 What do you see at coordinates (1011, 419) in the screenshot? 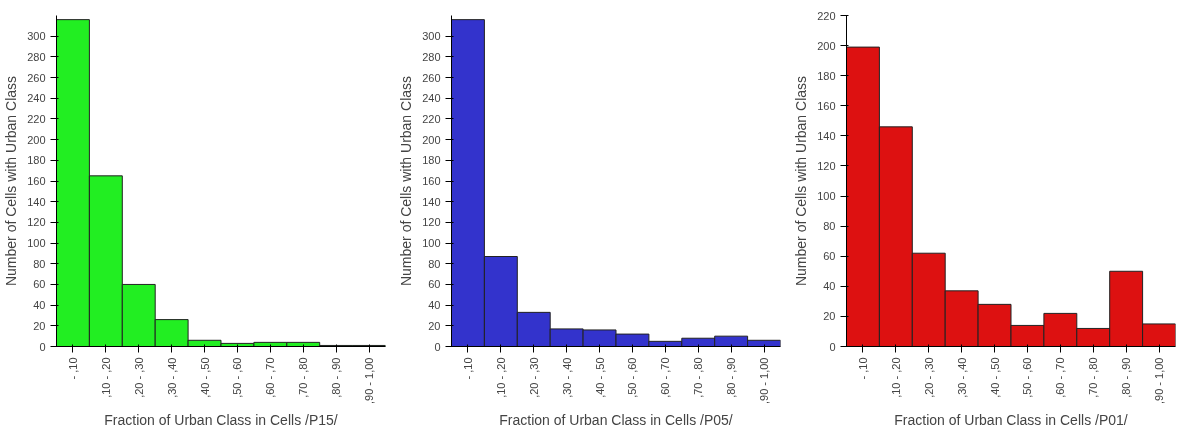
I see `x-axis-title: Fraction of Urban Class in Cells /P01/` at bounding box center [1011, 419].